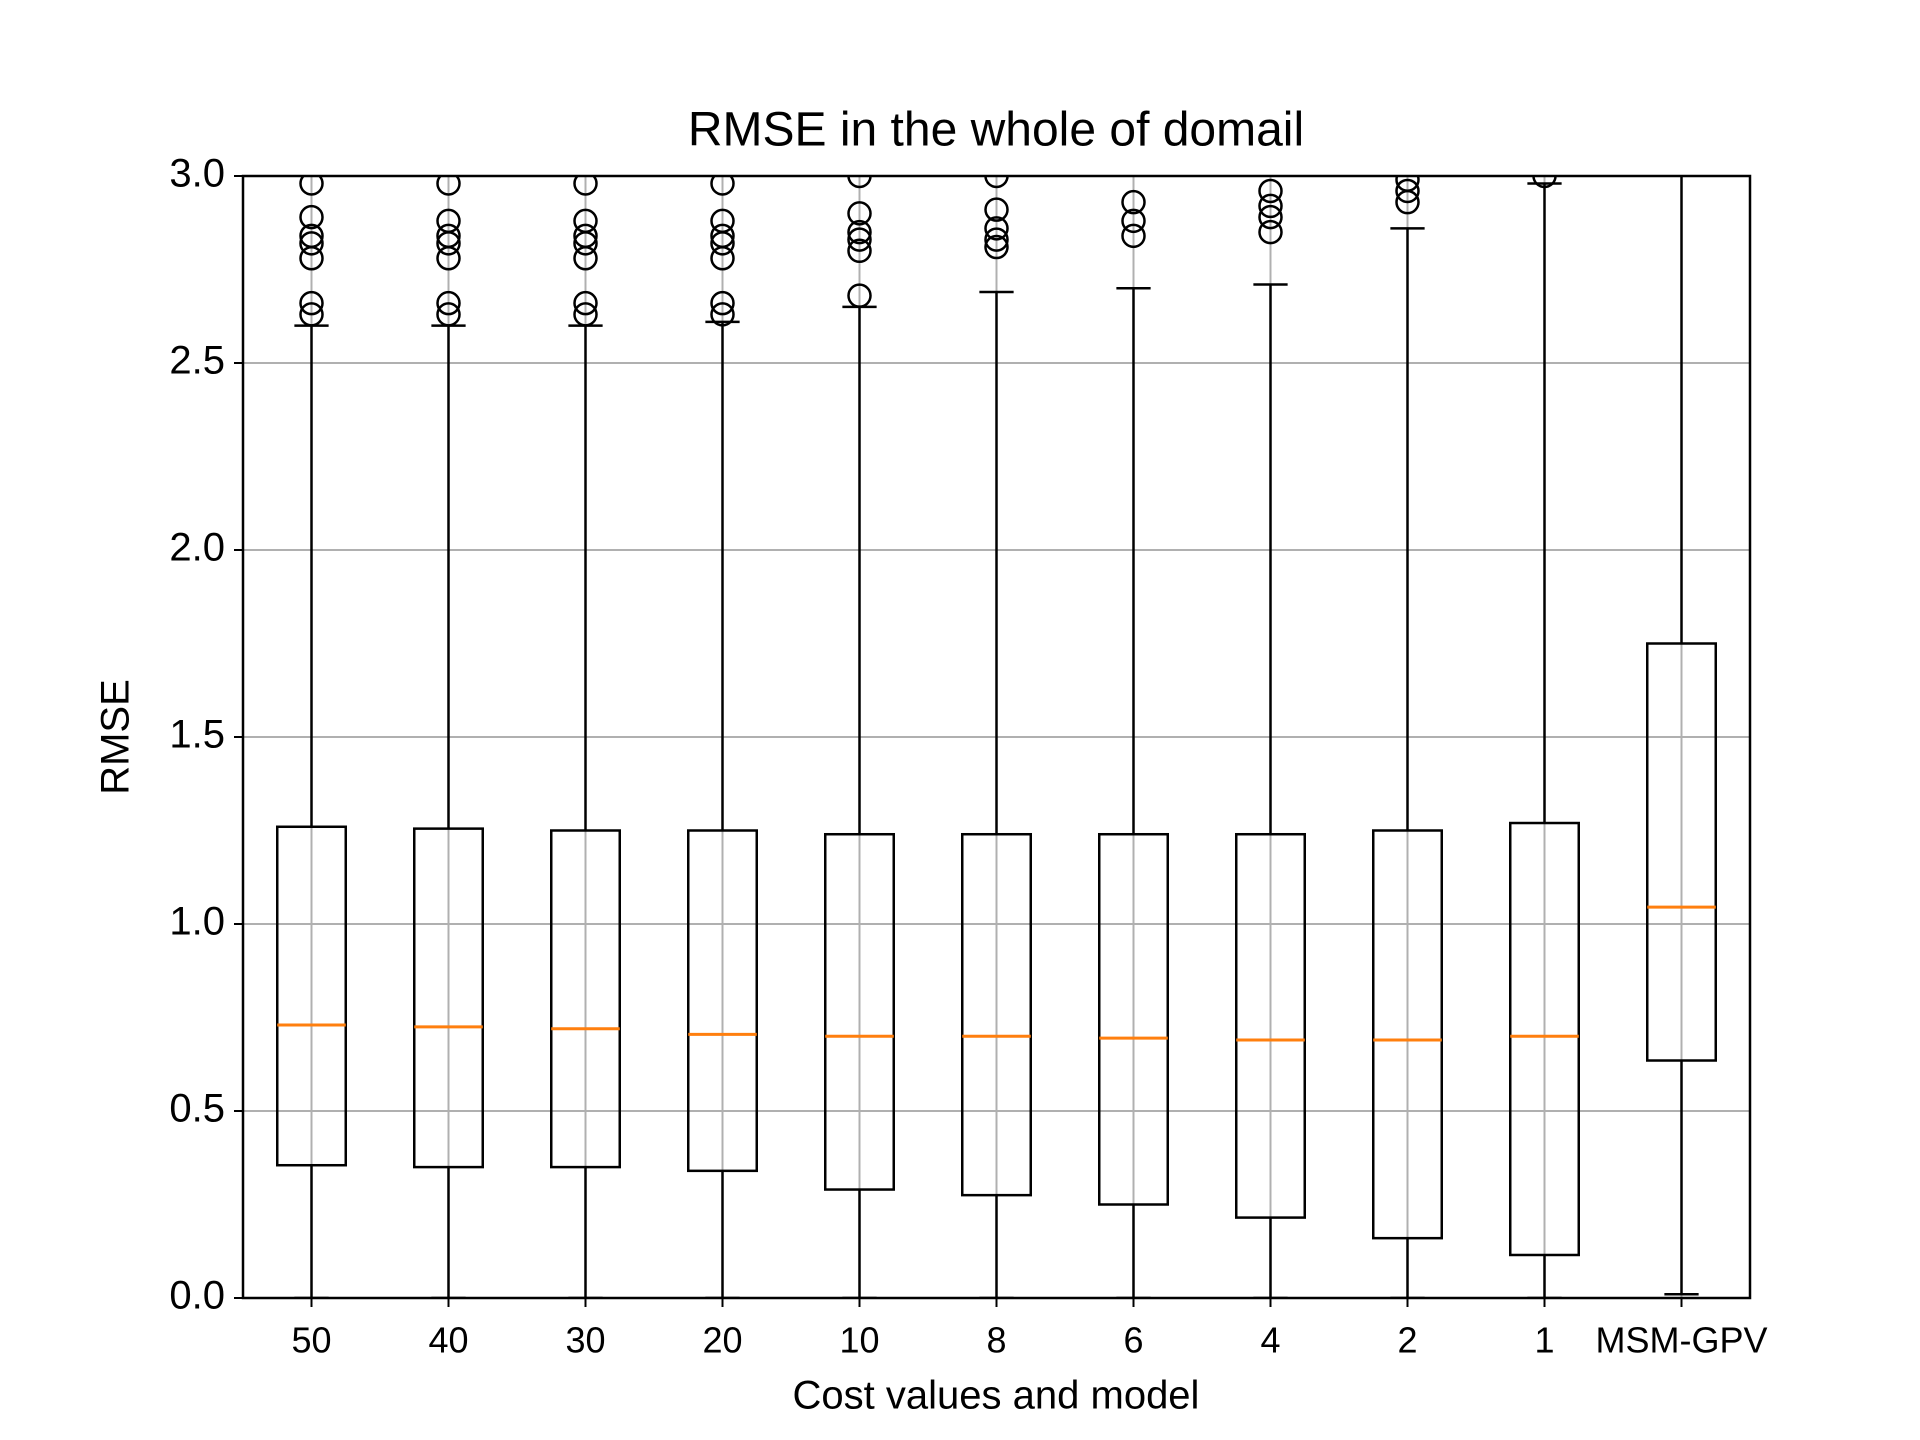 The height and width of the screenshot is (1440, 1920). I want to click on x-tick-label: 8, so click(996, 1340).